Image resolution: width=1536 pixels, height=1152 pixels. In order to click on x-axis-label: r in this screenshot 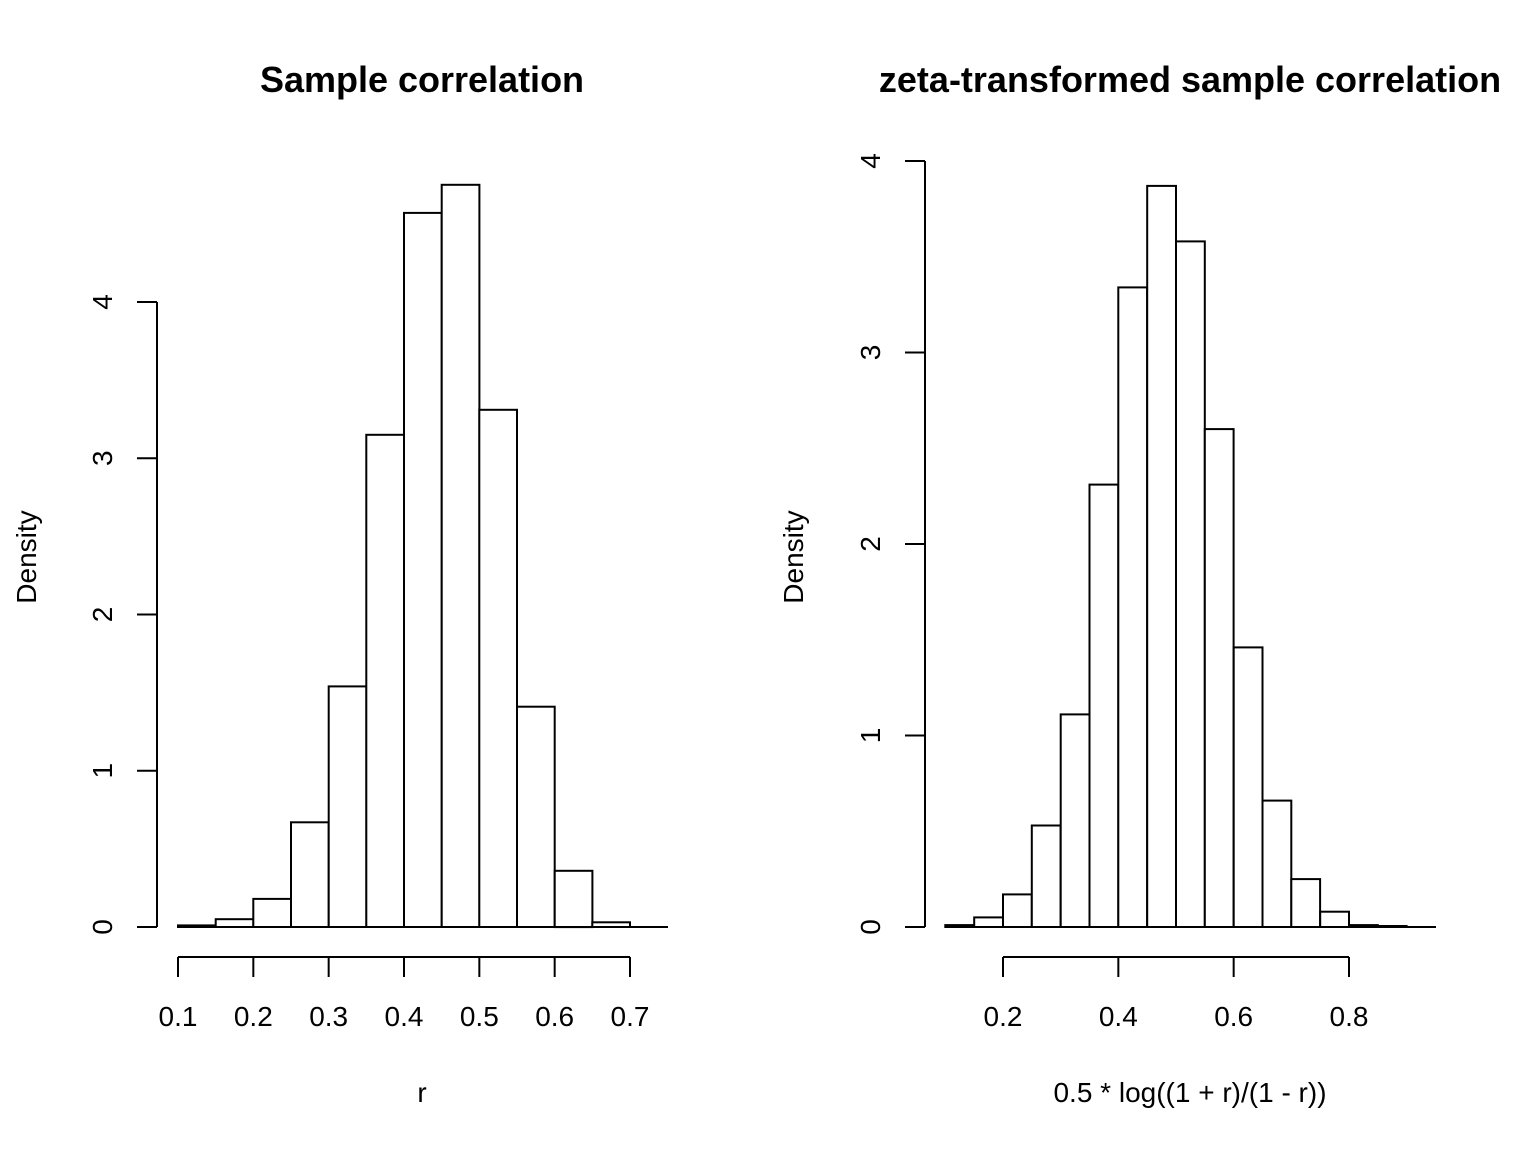, I will do `click(421, 1092)`.